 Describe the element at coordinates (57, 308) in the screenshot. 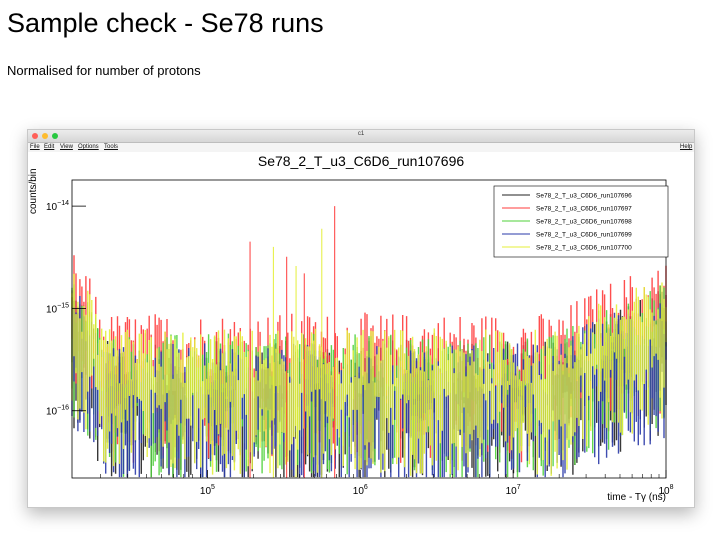

I see `y-tick-label: 10−15` at that location.